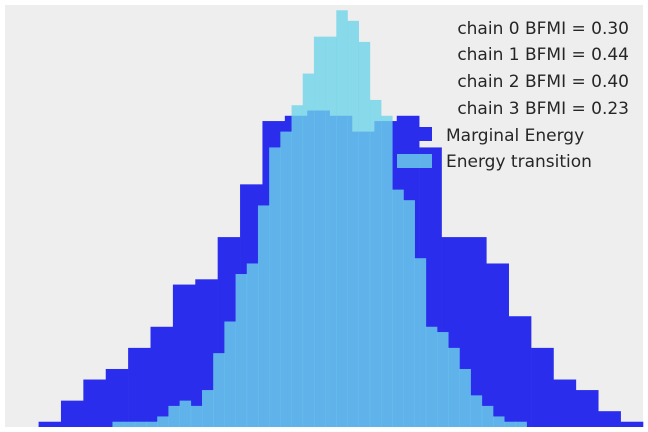  Describe the element at coordinates (515, 136) in the screenshot. I see `legend-label-marginal-energy: Marginal Energy` at that location.